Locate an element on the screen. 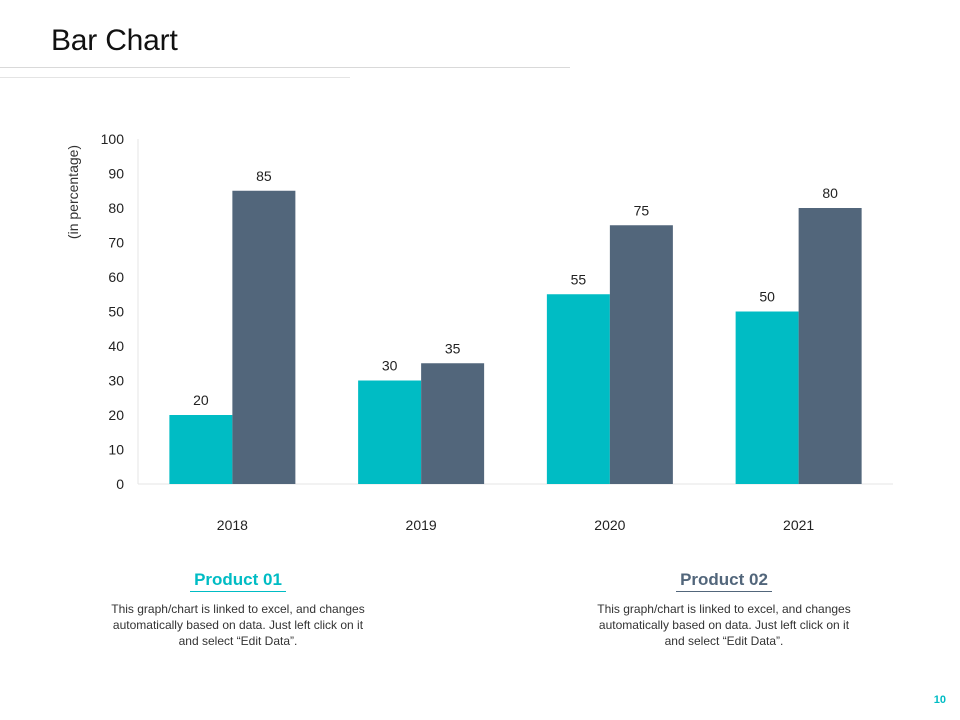  page-number: 10 is located at coordinates (939, 700).